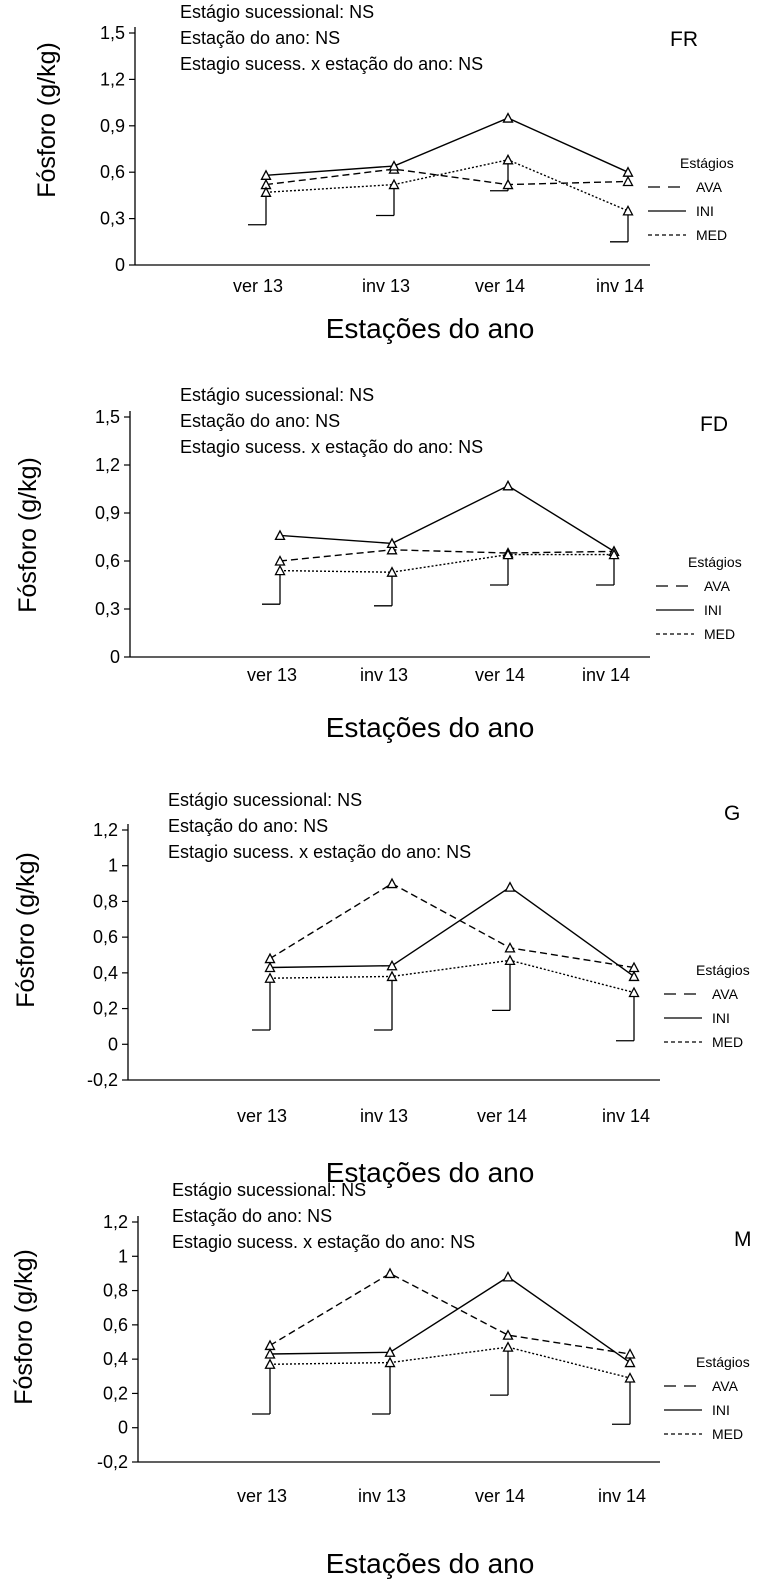 The width and height of the screenshot is (773, 1584). I want to click on y-tick-label: 0,3, so click(112, 219).